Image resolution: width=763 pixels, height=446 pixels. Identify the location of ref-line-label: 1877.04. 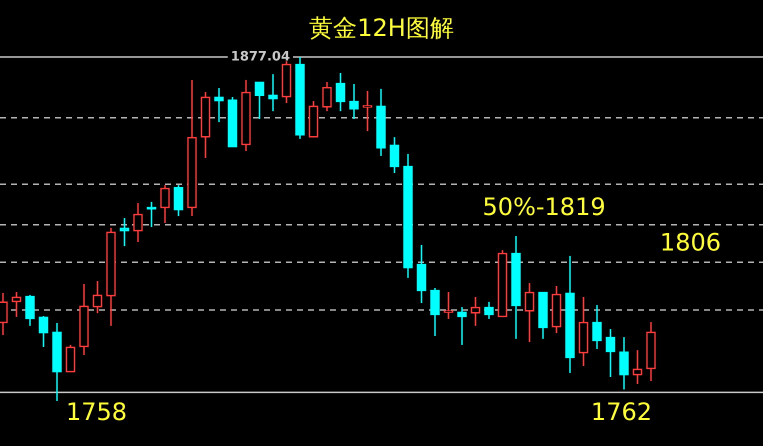
(260, 56).